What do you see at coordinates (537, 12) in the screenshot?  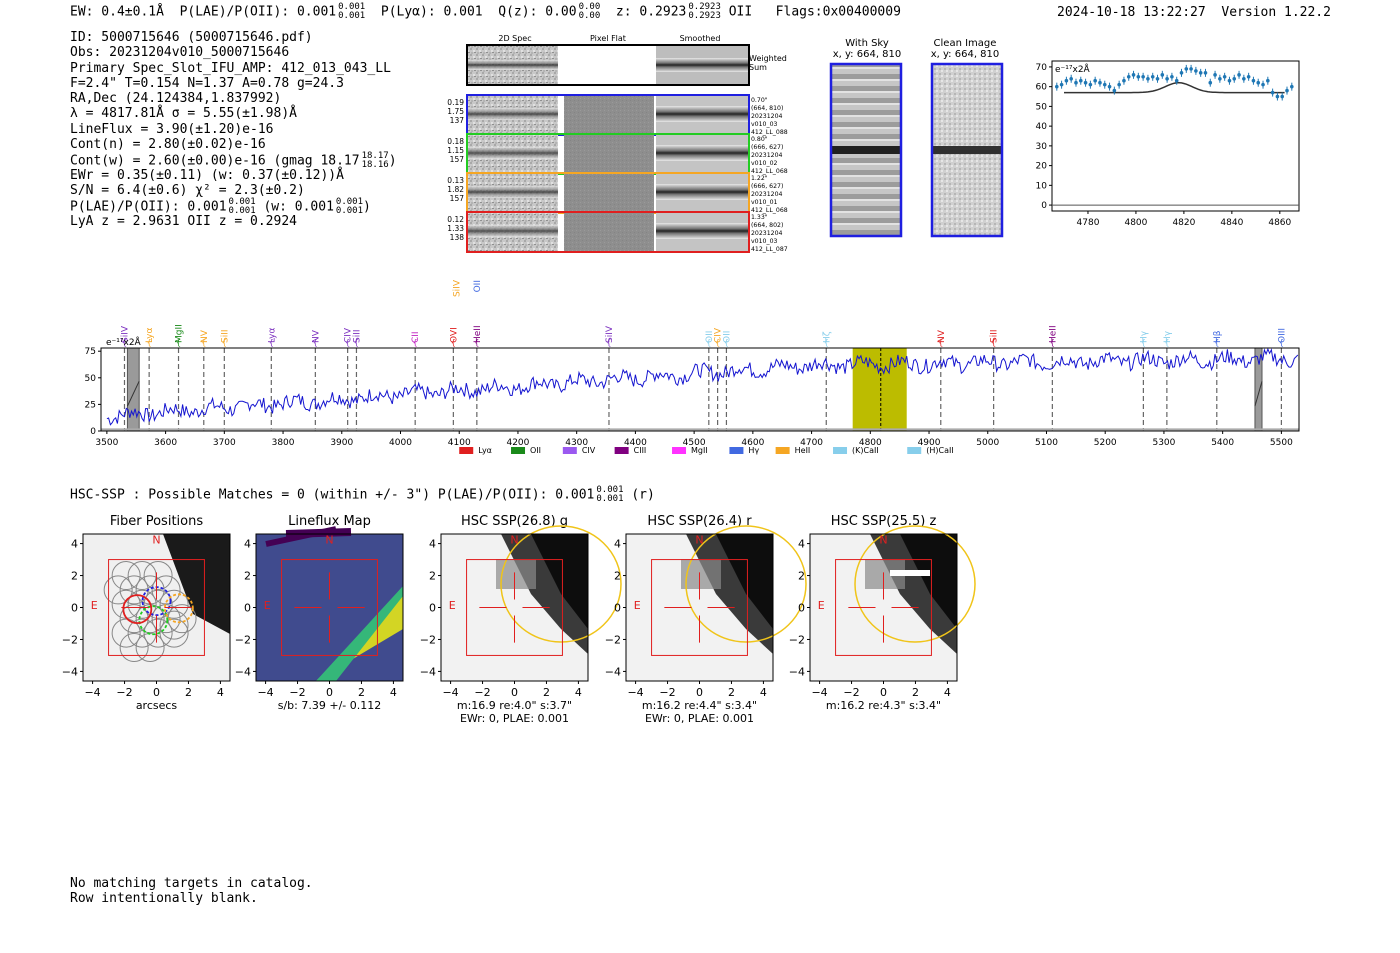 I see `header-qz: Q(z): 0.00` at bounding box center [537, 12].